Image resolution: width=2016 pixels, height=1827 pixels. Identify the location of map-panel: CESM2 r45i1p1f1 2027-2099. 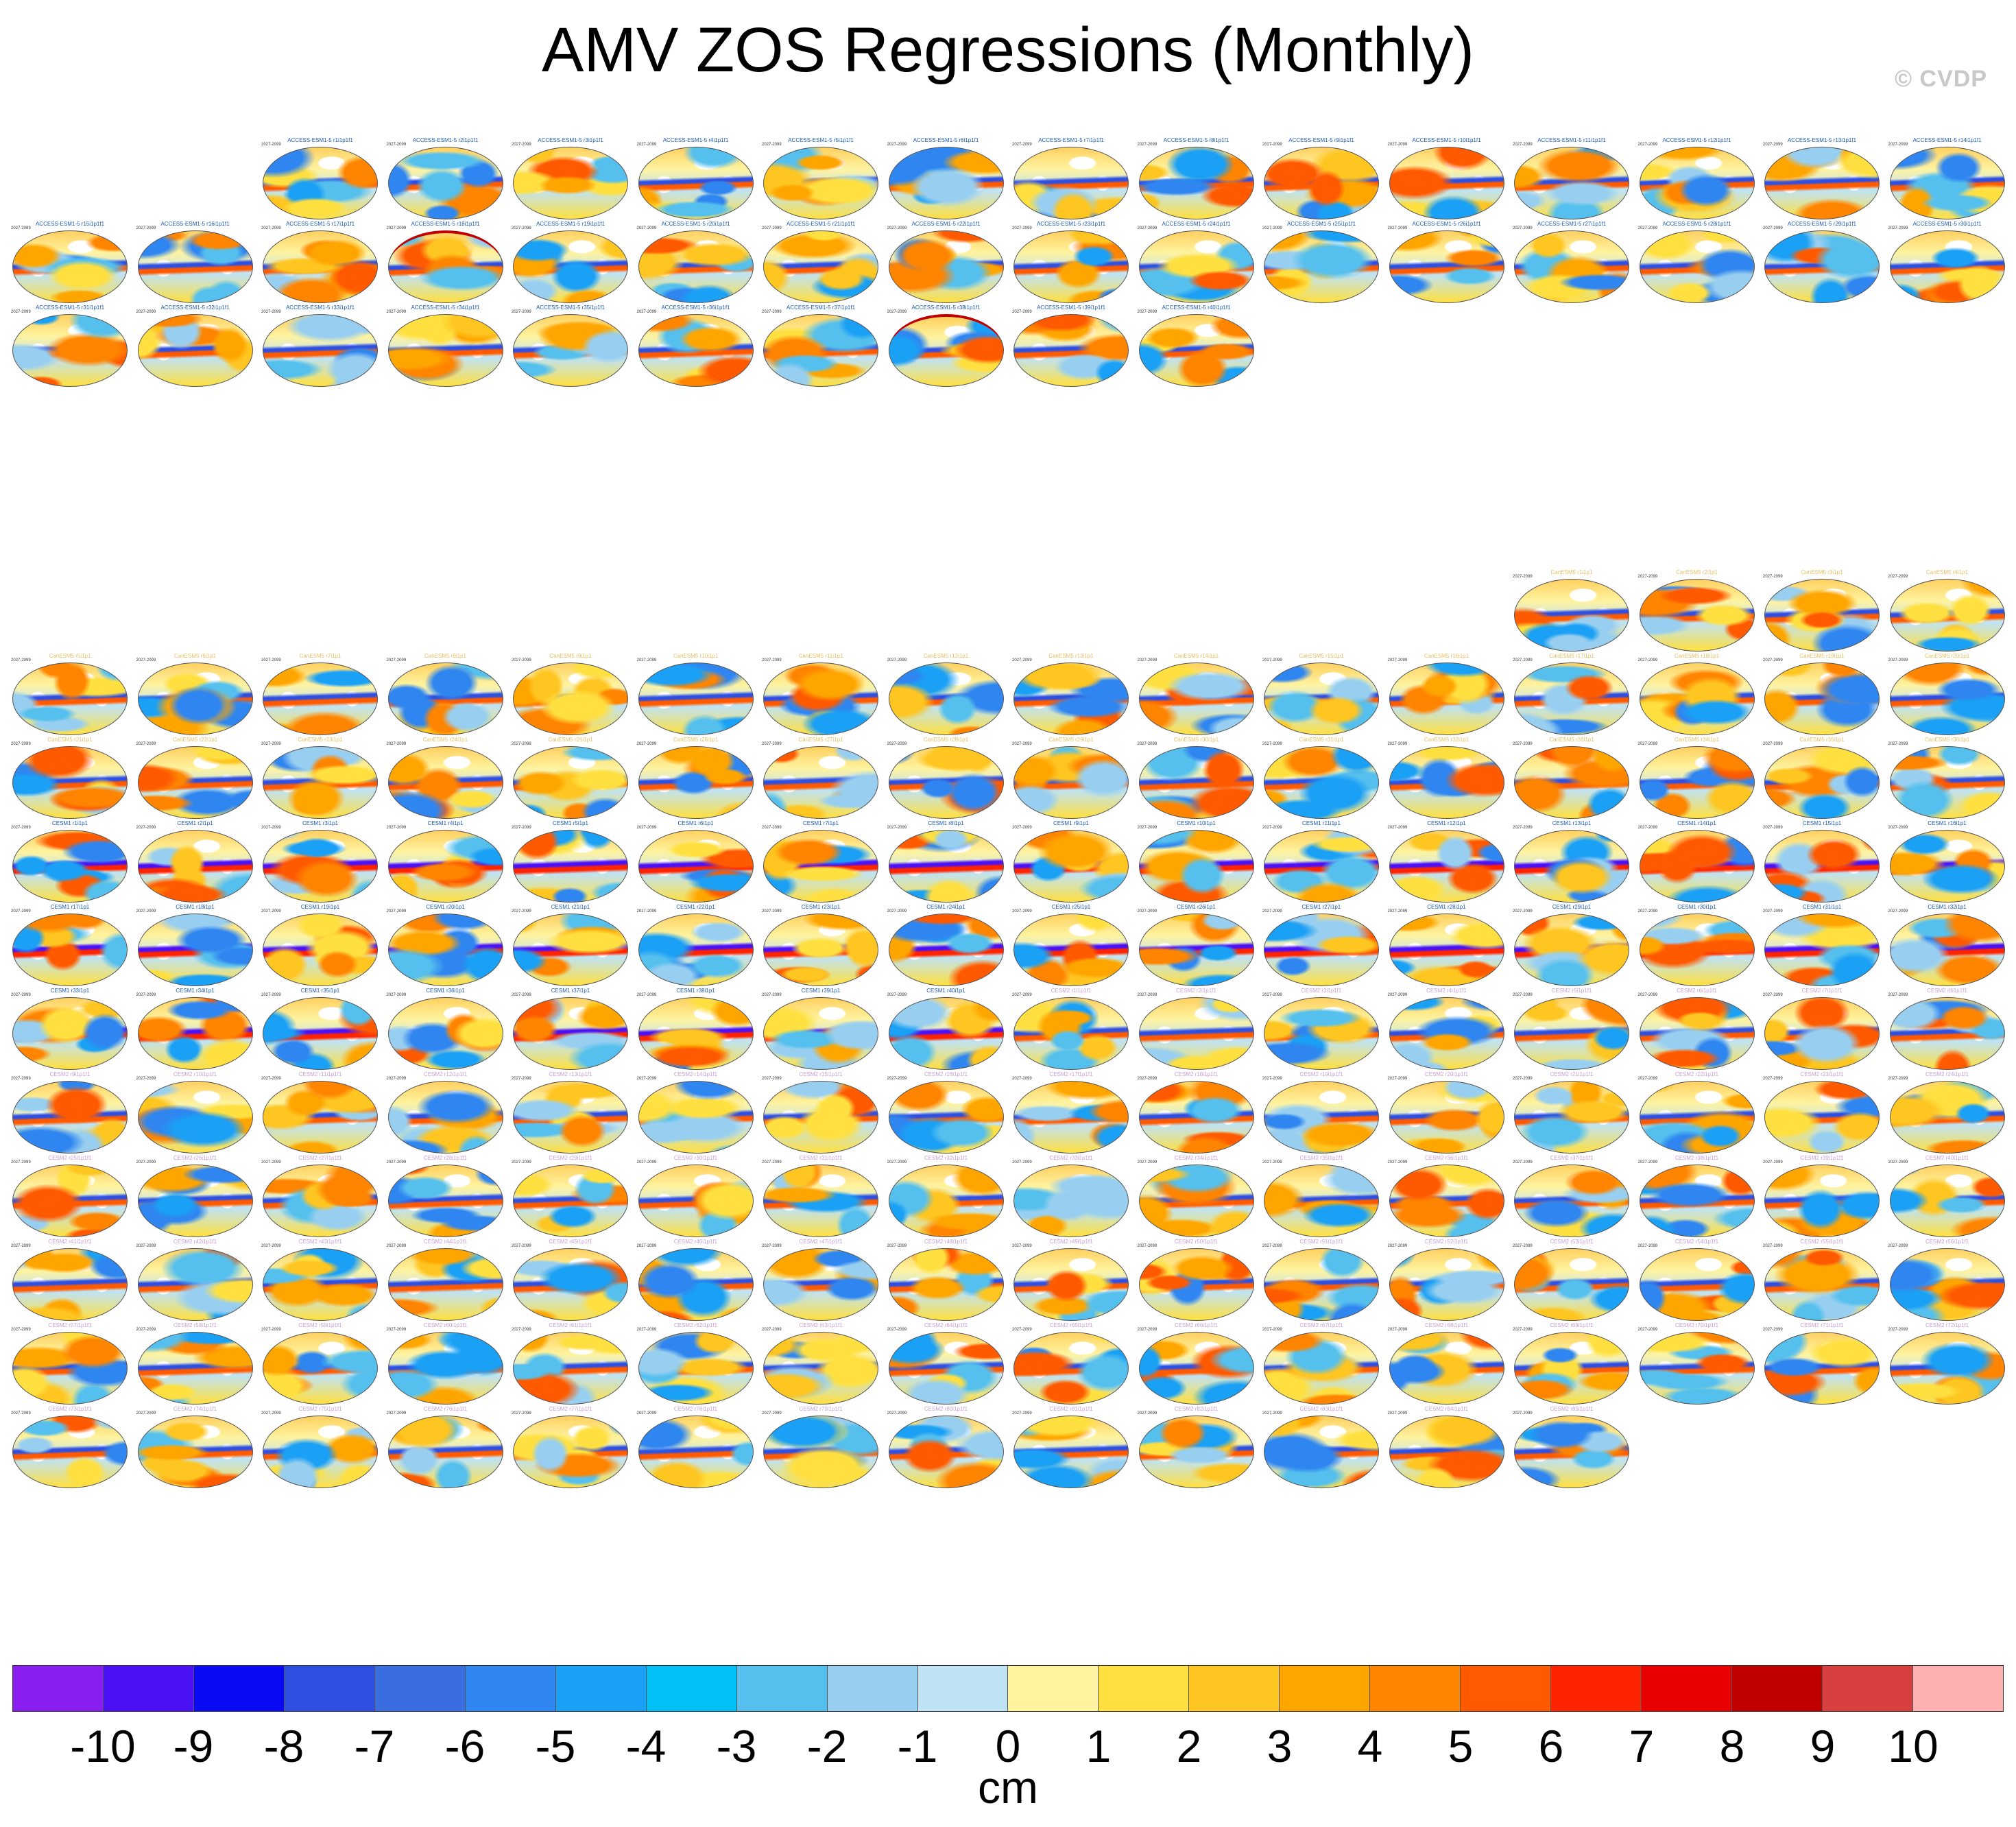
(570, 1282).